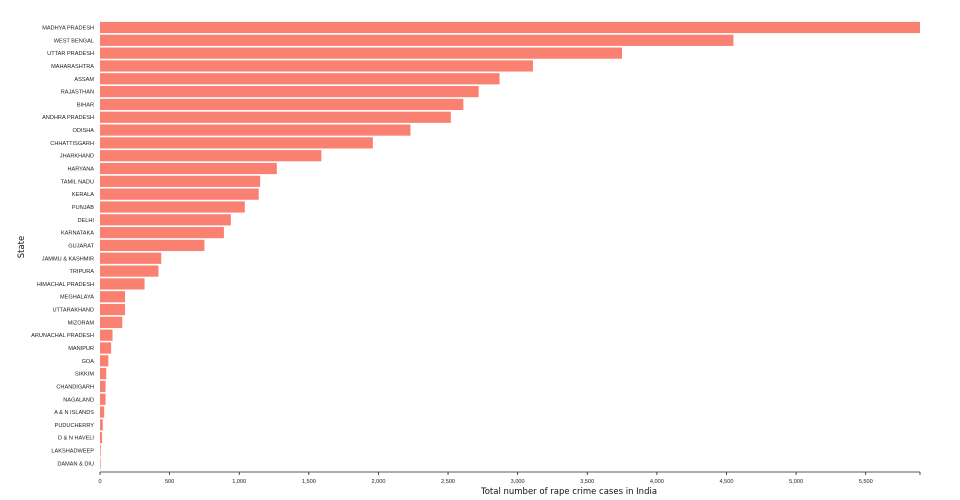  What do you see at coordinates (80, 170) in the screenshot?
I see `category-label: HARYANA` at bounding box center [80, 170].